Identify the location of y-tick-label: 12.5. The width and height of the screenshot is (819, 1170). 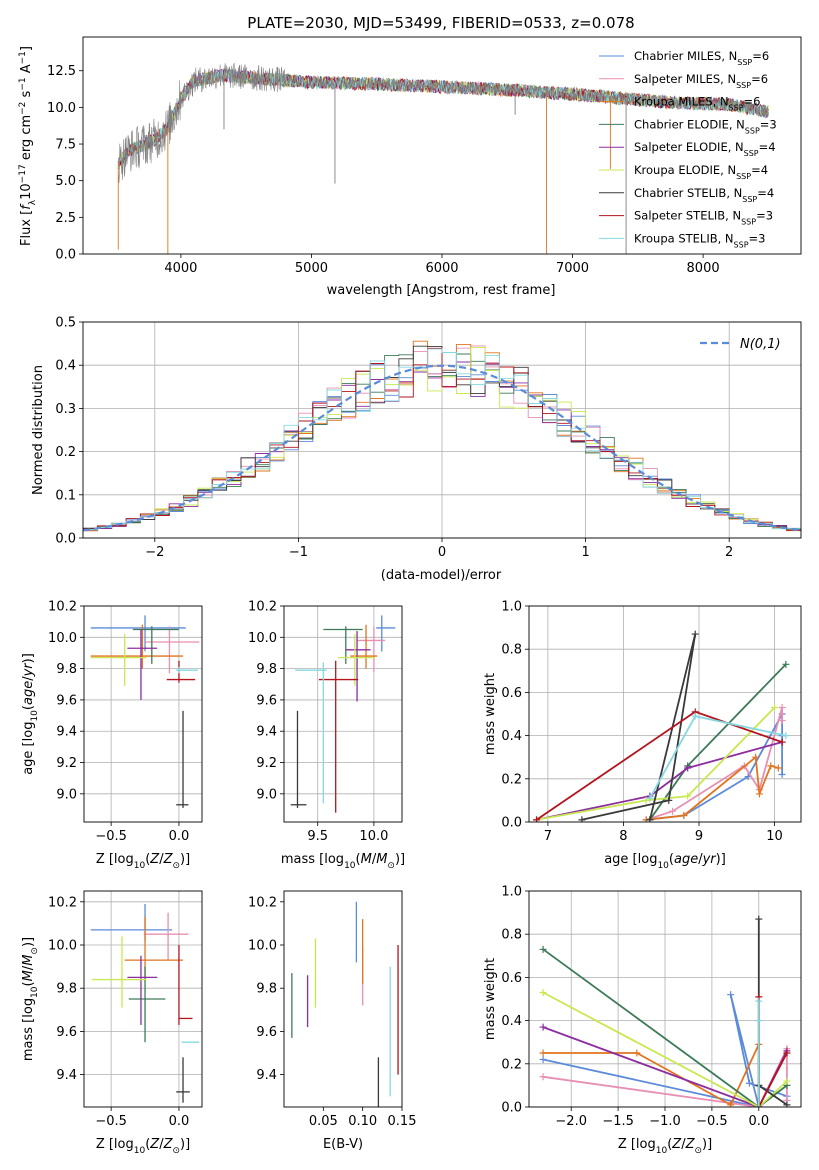
(61, 71).